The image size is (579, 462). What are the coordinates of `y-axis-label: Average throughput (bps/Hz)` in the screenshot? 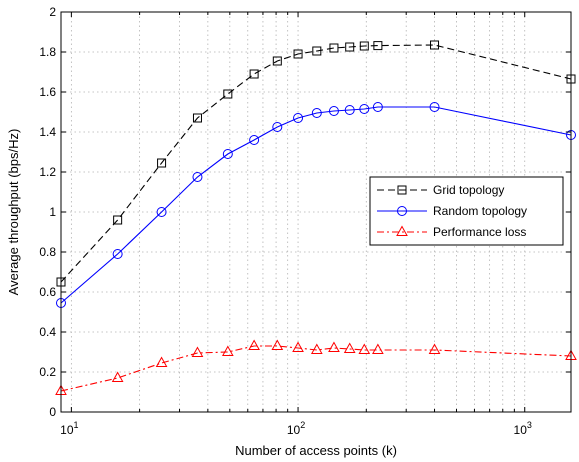 It's located at (13, 212).